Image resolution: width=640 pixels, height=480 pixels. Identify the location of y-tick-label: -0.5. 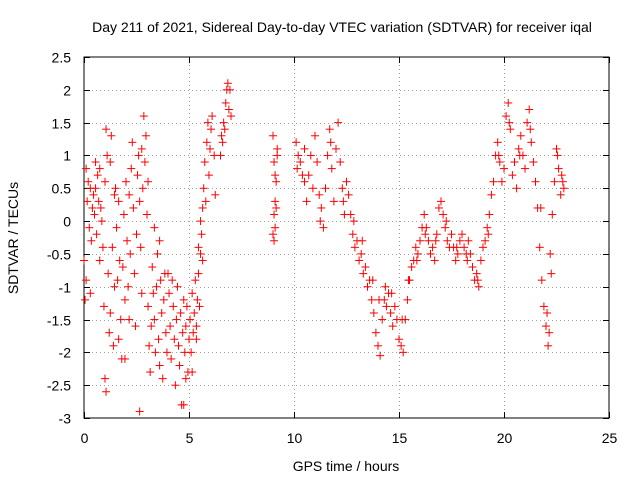
(59, 255).